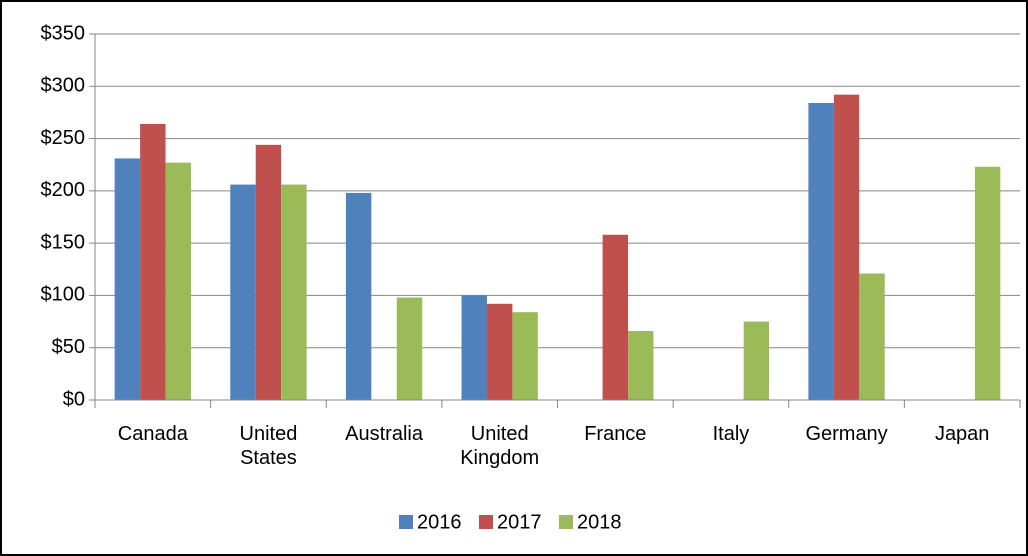 This screenshot has width=1028, height=556. Describe the element at coordinates (439, 522) in the screenshot. I see `legend-label: 2016` at that location.